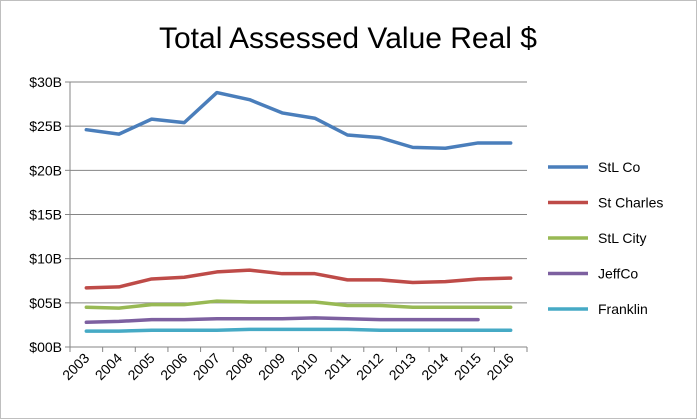 The width and height of the screenshot is (697, 419). What do you see at coordinates (45, 126) in the screenshot?
I see `y-tick-label: $25B` at bounding box center [45, 126].